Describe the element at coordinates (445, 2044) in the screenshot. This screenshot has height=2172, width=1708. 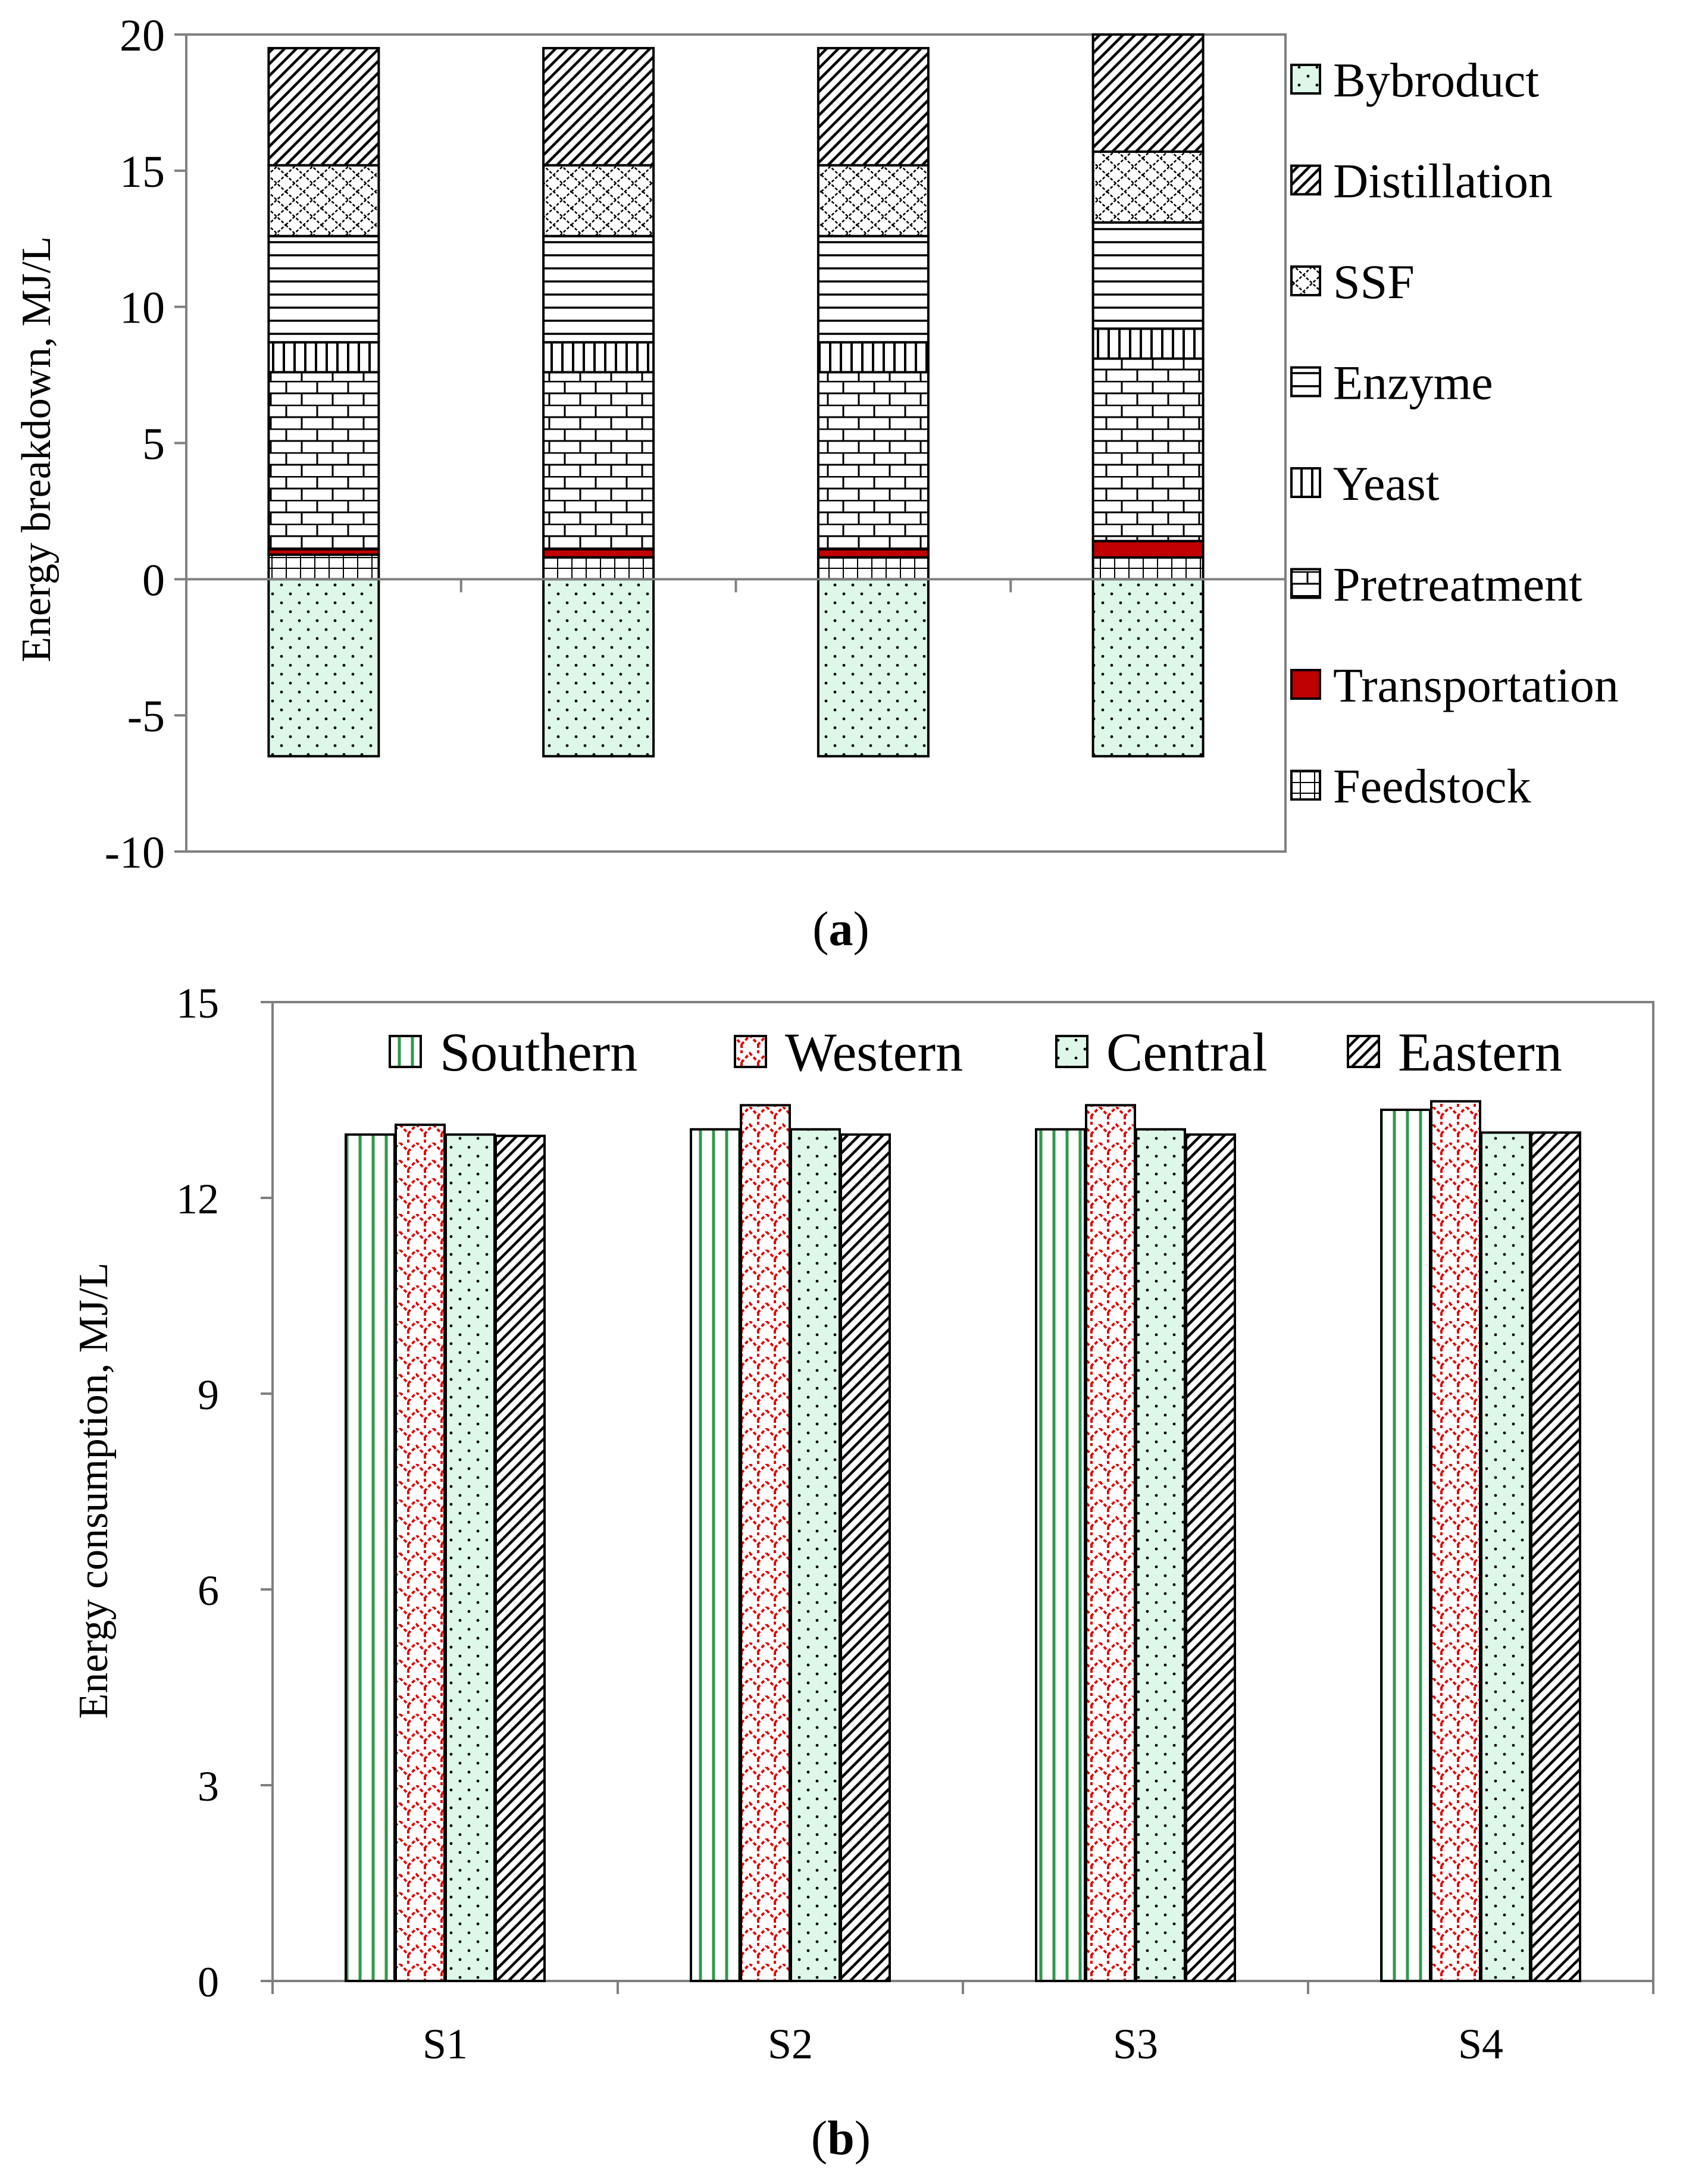
I see `panel-b-x-tick-label-s1: S1` at that location.